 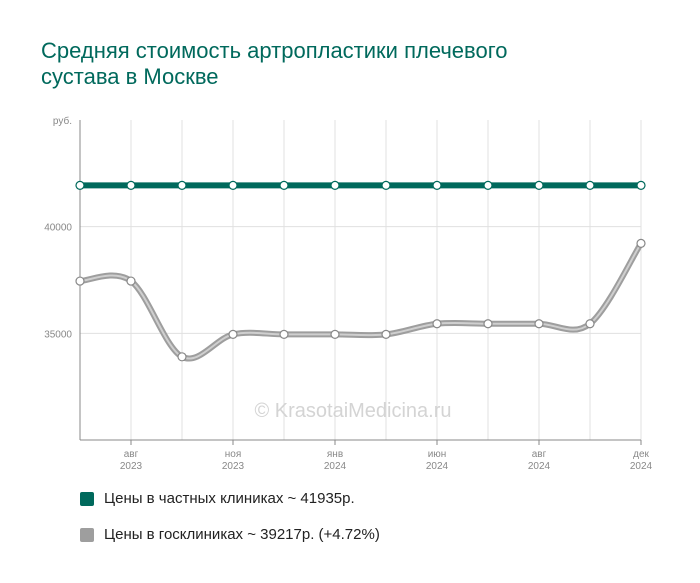 I want to click on title-line-2: сустава в Москве, so click(x=130, y=76).